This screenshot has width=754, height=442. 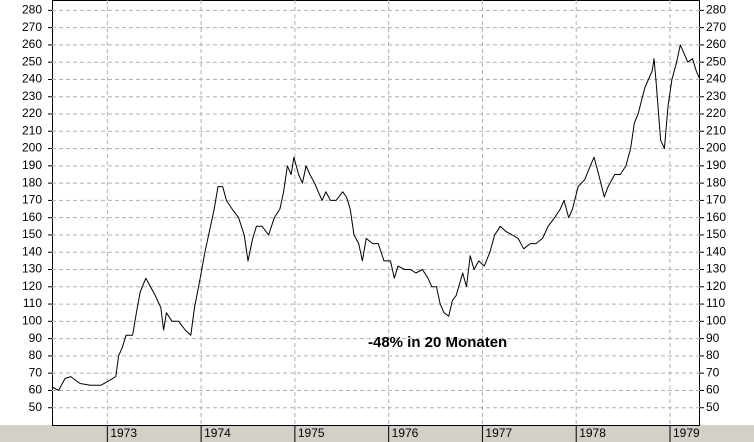 What do you see at coordinates (405, 433) in the screenshot?
I see `x-tick-label: 1976` at bounding box center [405, 433].